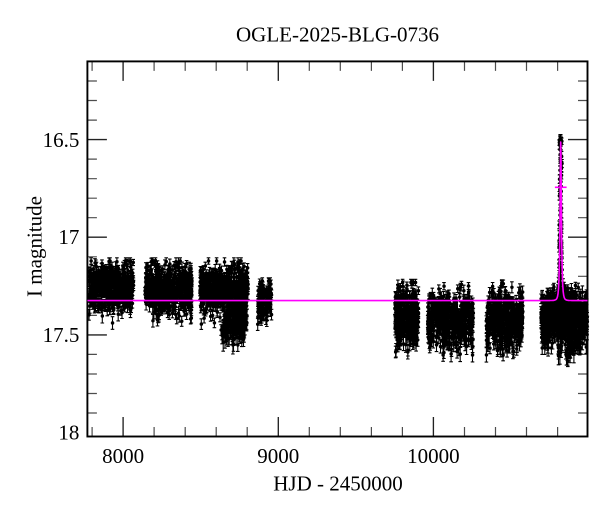  I want to click on svg-text: OGLE-2025-BLG-0736, so click(337, 34).